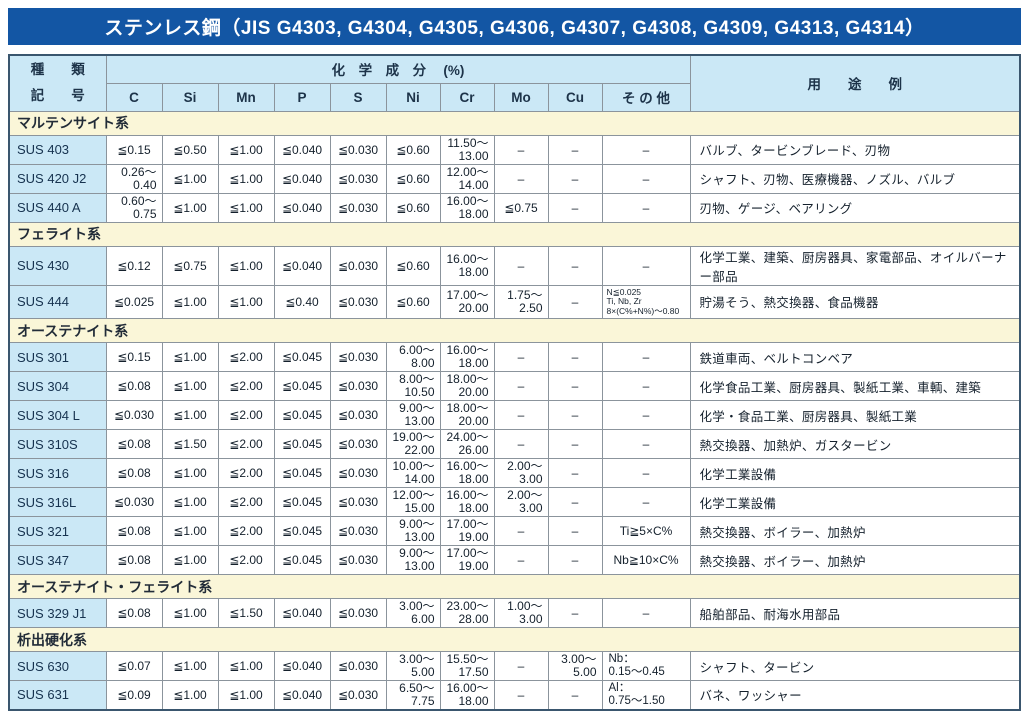 The height and width of the screenshot is (719, 1029). Describe the element at coordinates (575, 666) in the screenshot. I see `chem-value-cell: 3.00～ 5.00` at that location.